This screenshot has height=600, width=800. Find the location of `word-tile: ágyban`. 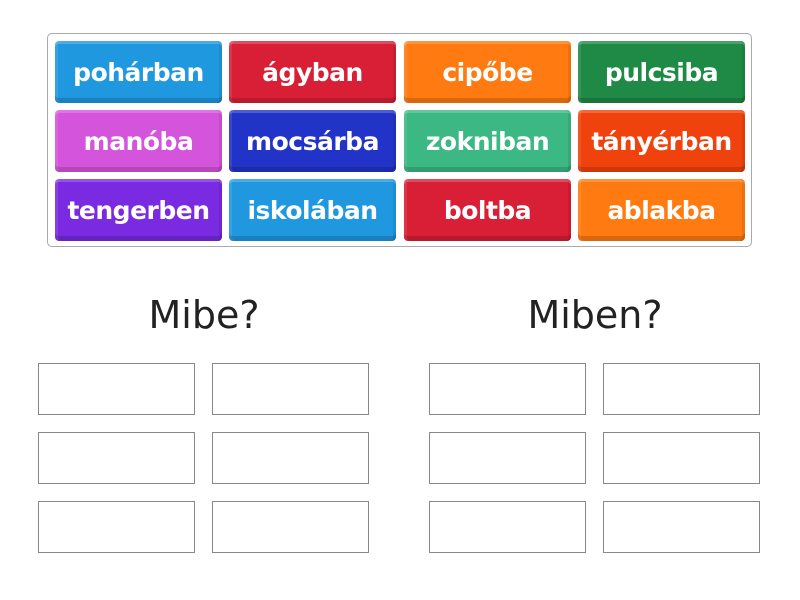

word-tile: ágyban is located at coordinates (312, 72).